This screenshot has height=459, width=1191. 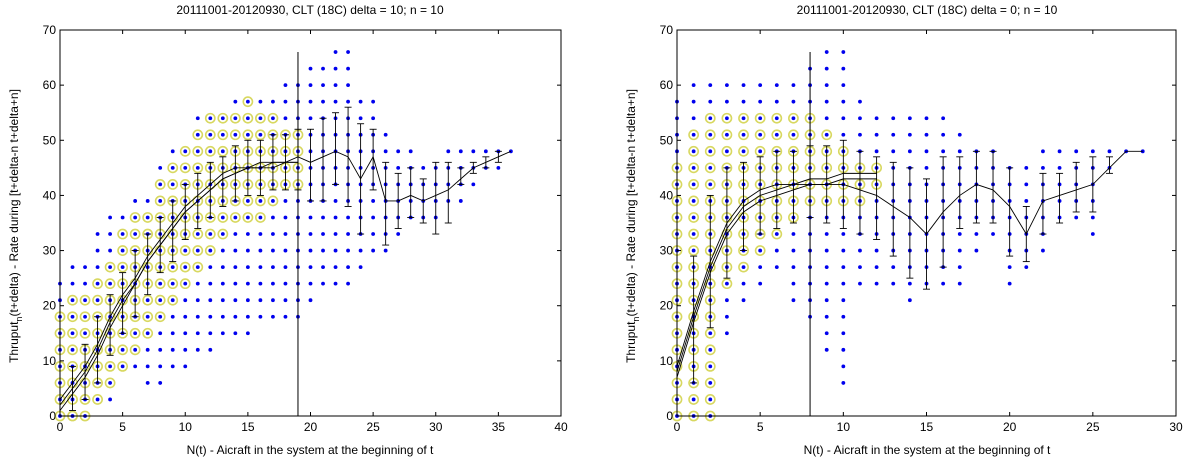 I want to click on y-axis-label-subscript: n, so click(x=19, y=319).